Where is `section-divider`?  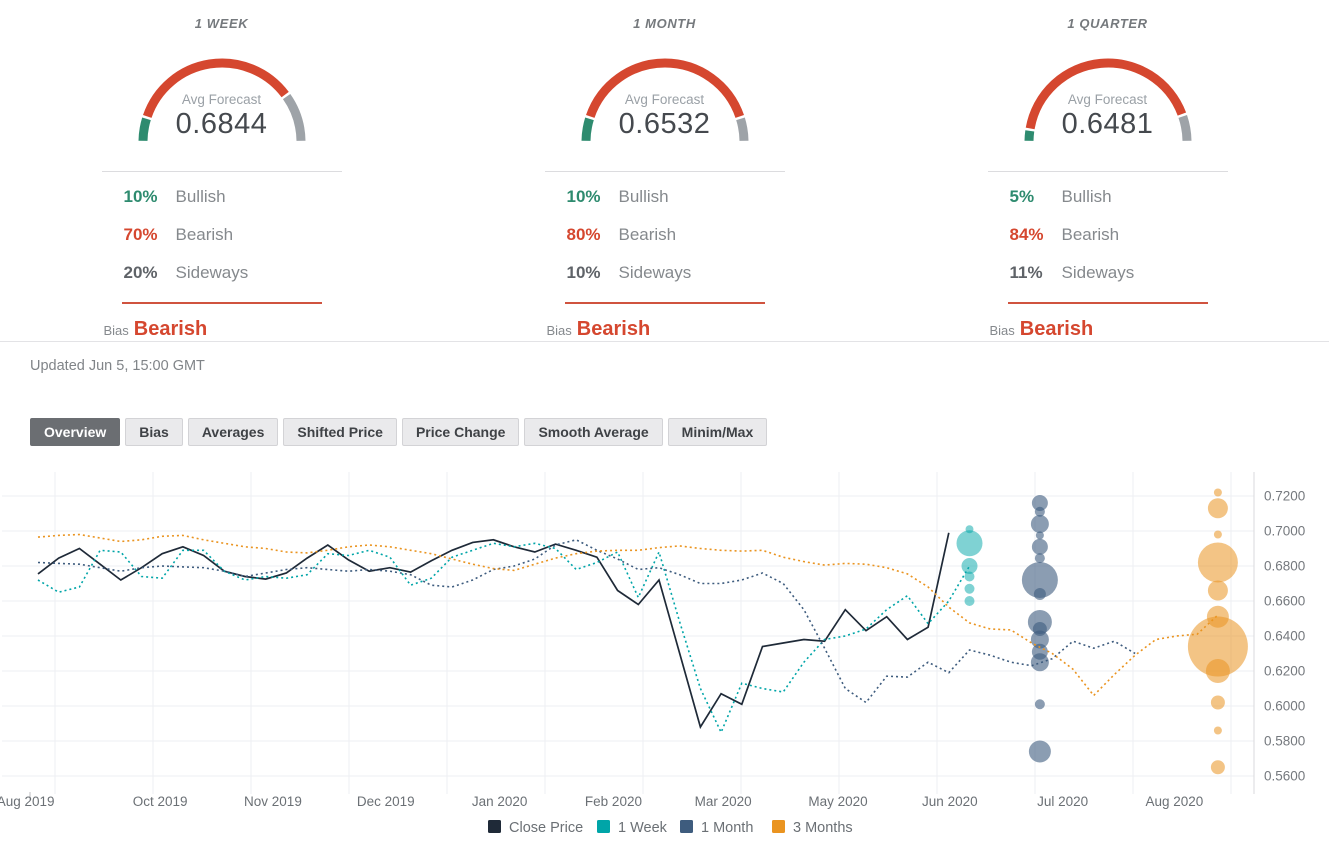
section-divider is located at coordinates (664, 341).